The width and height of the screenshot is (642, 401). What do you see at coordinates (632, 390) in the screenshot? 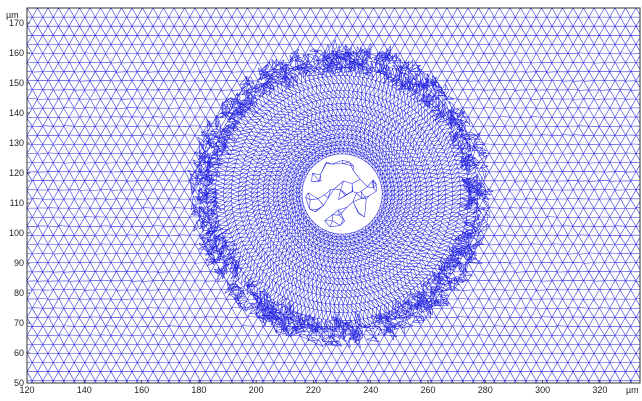
I see `x-unit-label: µm` at bounding box center [632, 390].